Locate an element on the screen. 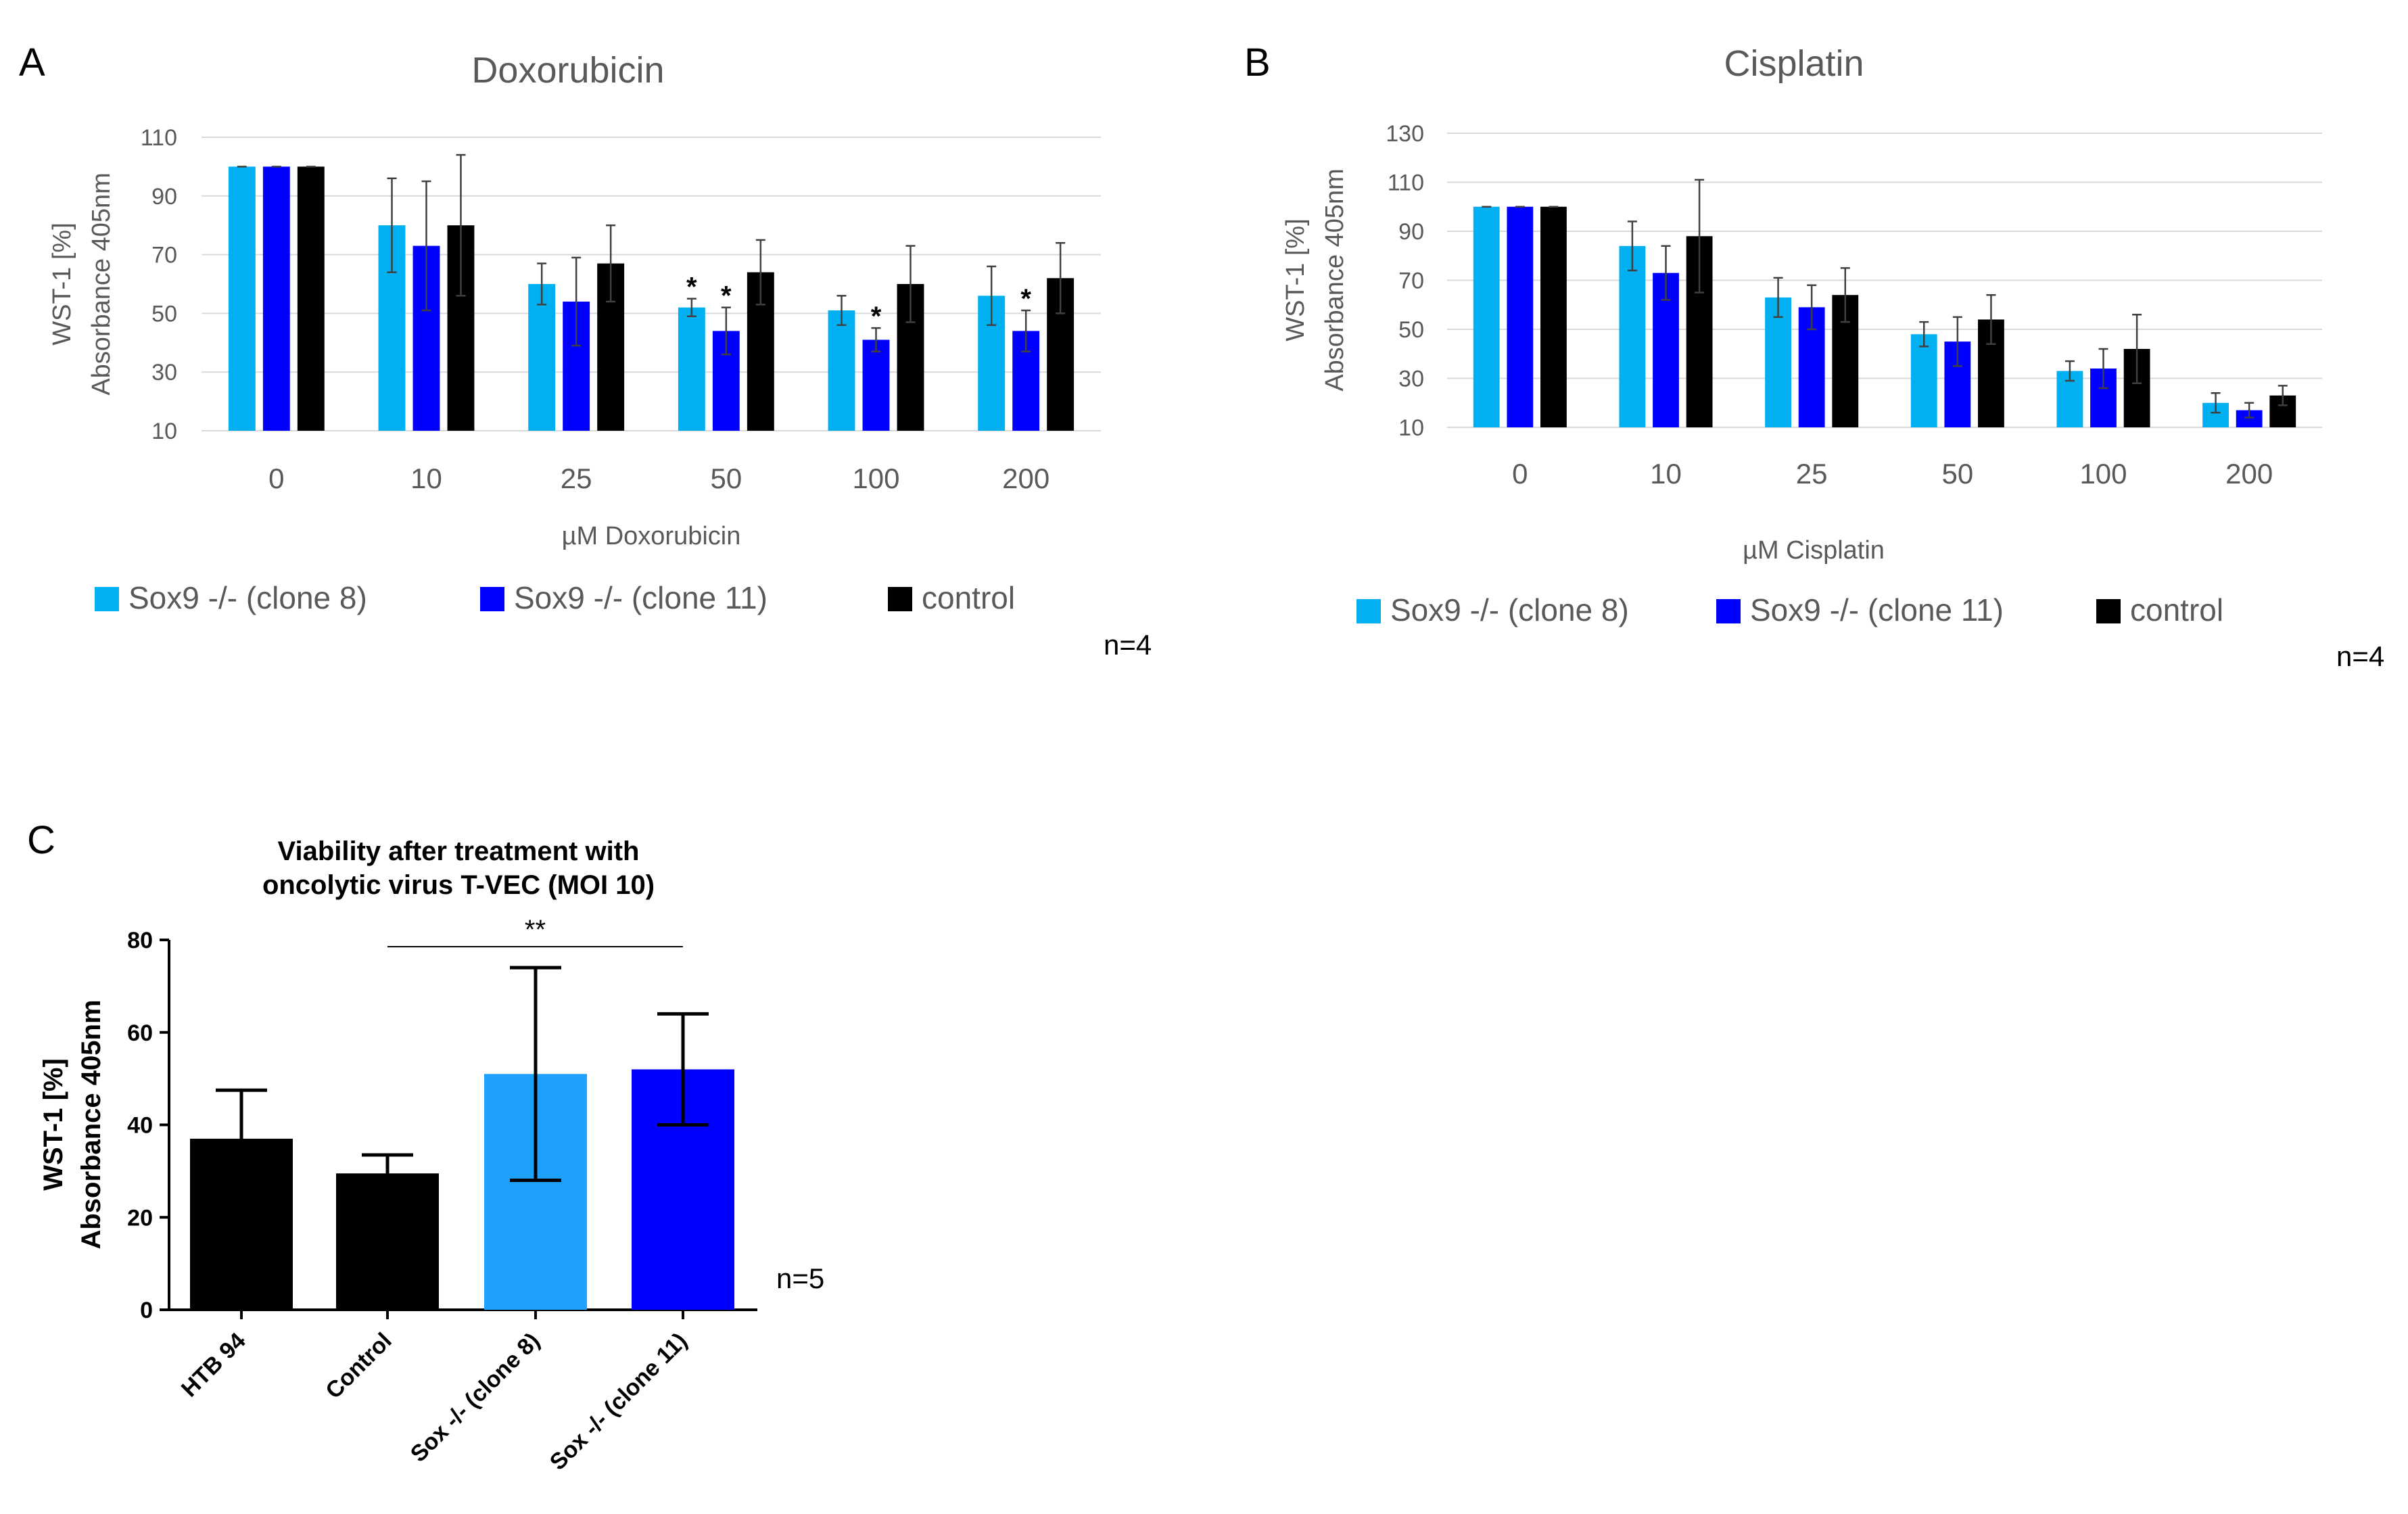 Image resolution: width=2408 pixels, height=1514 pixels. x-axis-label: µM Cisplatin is located at coordinates (1814, 550).